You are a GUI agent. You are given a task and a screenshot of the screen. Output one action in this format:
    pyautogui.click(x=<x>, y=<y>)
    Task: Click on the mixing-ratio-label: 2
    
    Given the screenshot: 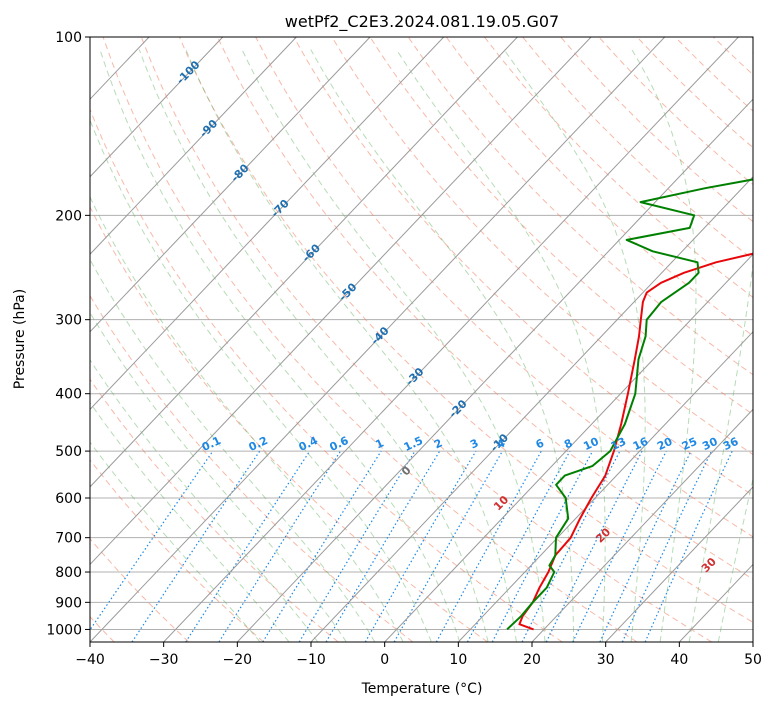 What is the action you would take?
    pyautogui.click(x=438, y=443)
    